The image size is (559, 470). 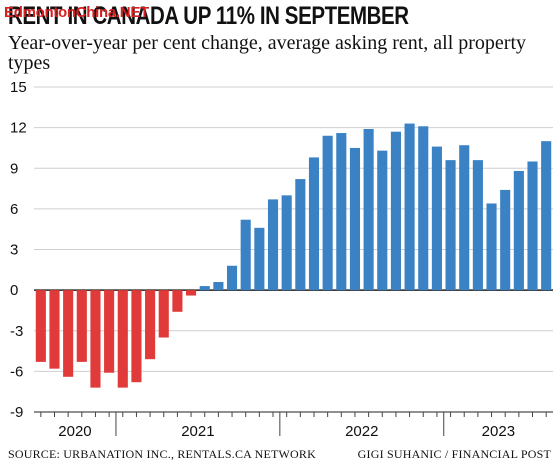 I want to click on y-tick-label: 3, so click(x=14, y=250).